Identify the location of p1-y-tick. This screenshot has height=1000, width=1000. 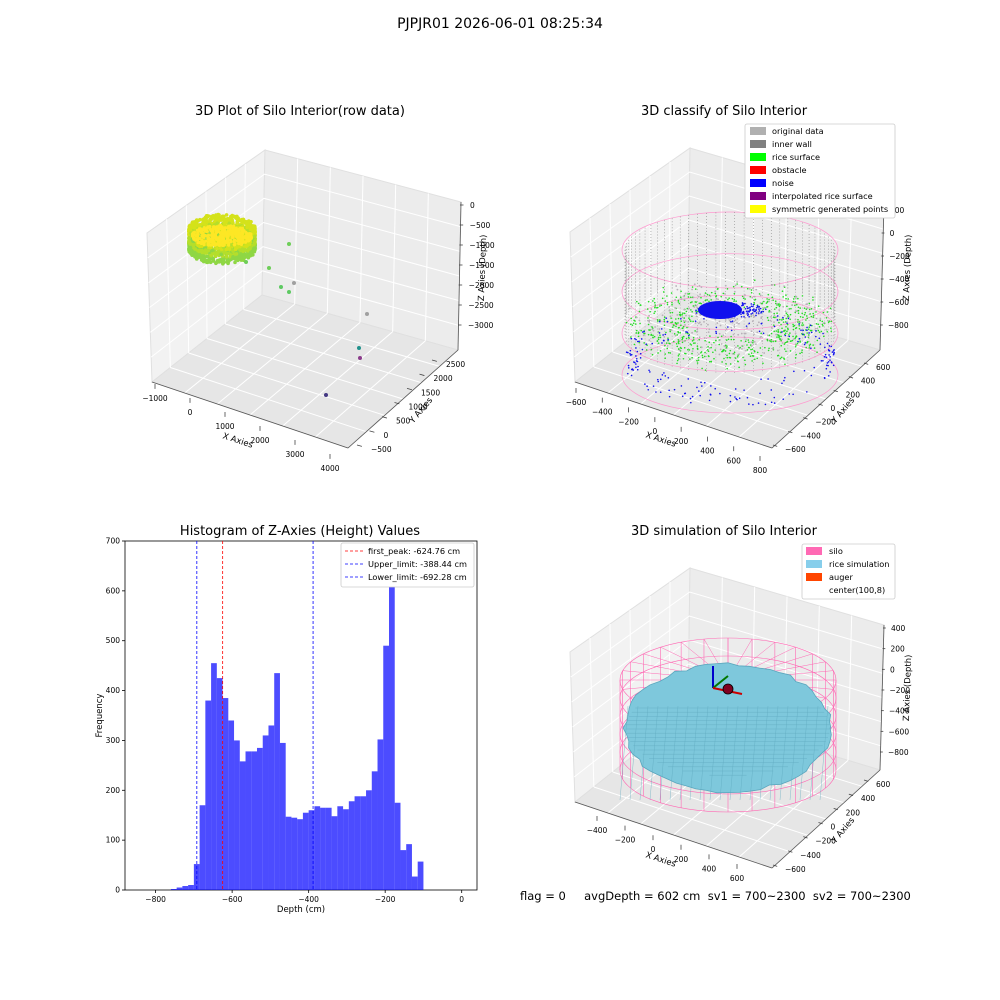
(384, 417).